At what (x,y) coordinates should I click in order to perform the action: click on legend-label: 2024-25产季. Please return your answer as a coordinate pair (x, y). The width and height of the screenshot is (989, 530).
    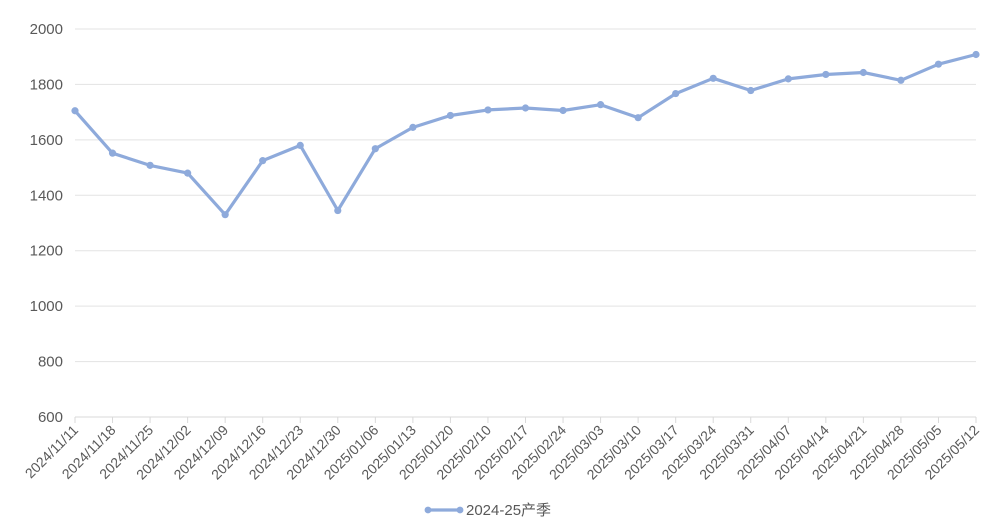
    Looking at the image, I should click on (508, 510).